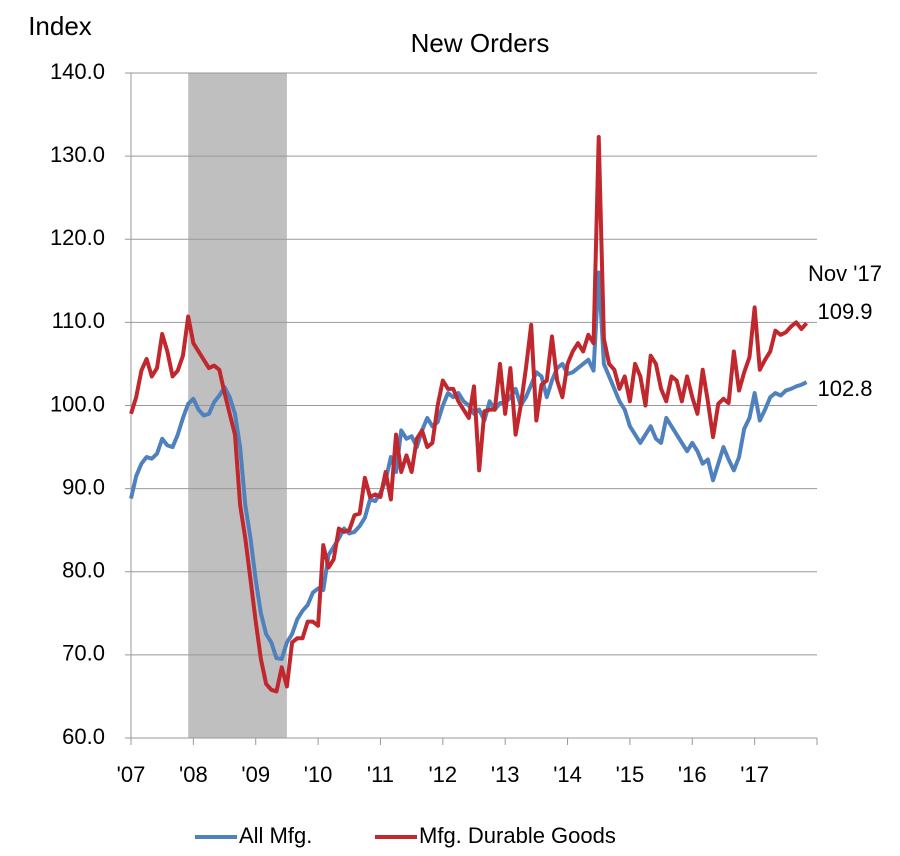 The height and width of the screenshot is (856, 900). What do you see at coordinates (692, 774) in the screenshot?
I see `x-tick-label: '16` at bounding box center [692, 774].